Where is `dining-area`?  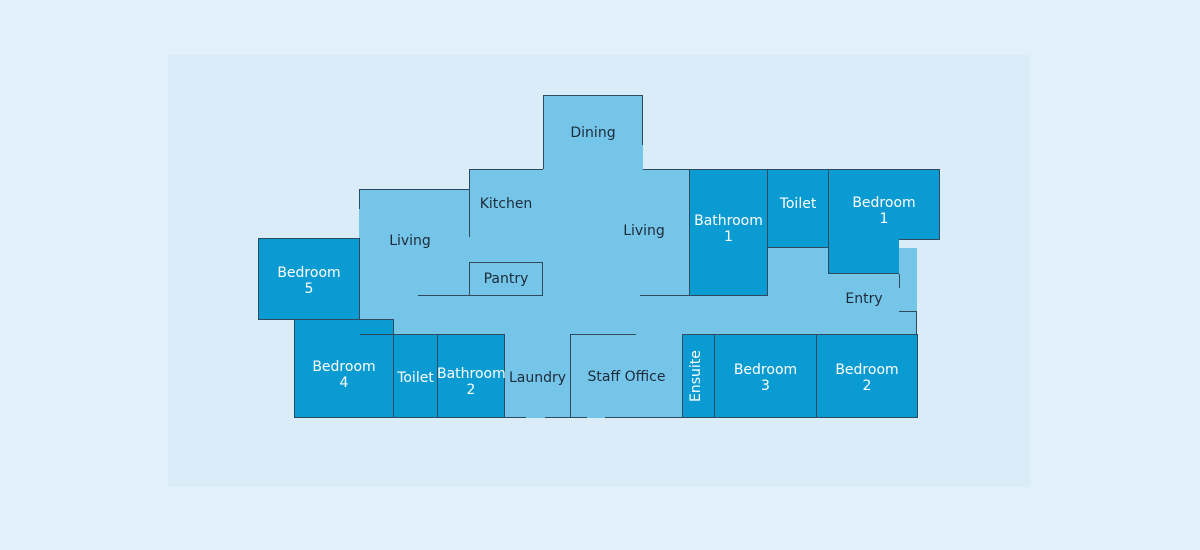
dining-area is located at coordinates (593, 132).